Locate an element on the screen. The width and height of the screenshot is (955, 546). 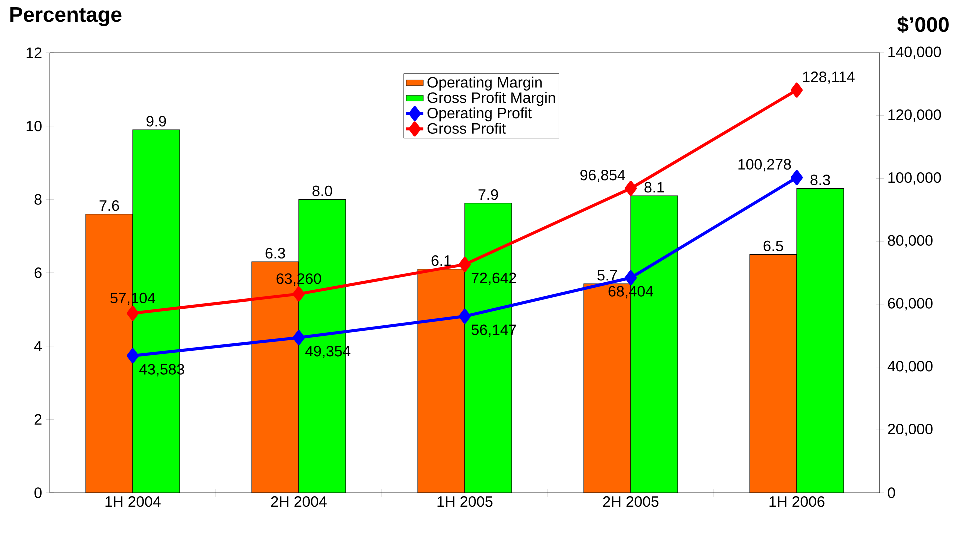
y2-tick-label: 60,000 is located at coordinates (910, 304).